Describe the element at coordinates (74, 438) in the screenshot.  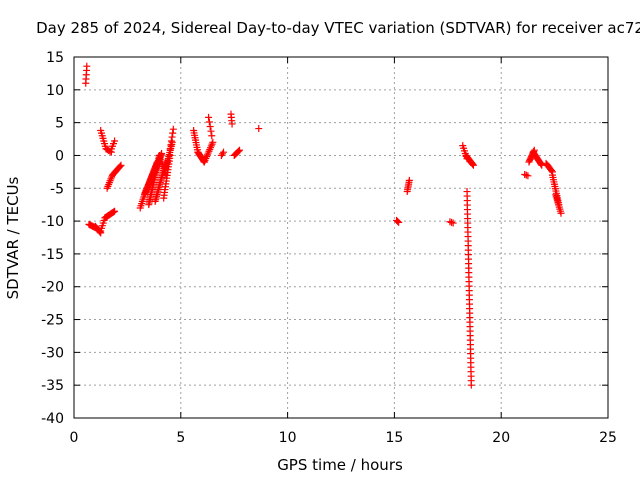
I see `x-tick-label: 0` at that location.